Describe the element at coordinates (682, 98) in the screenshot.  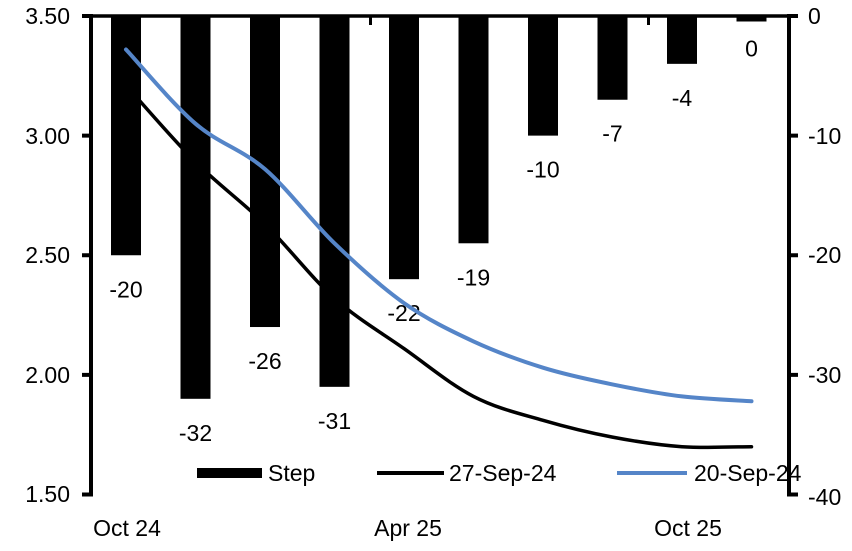
I see `bar-data-label: -4` at that location.